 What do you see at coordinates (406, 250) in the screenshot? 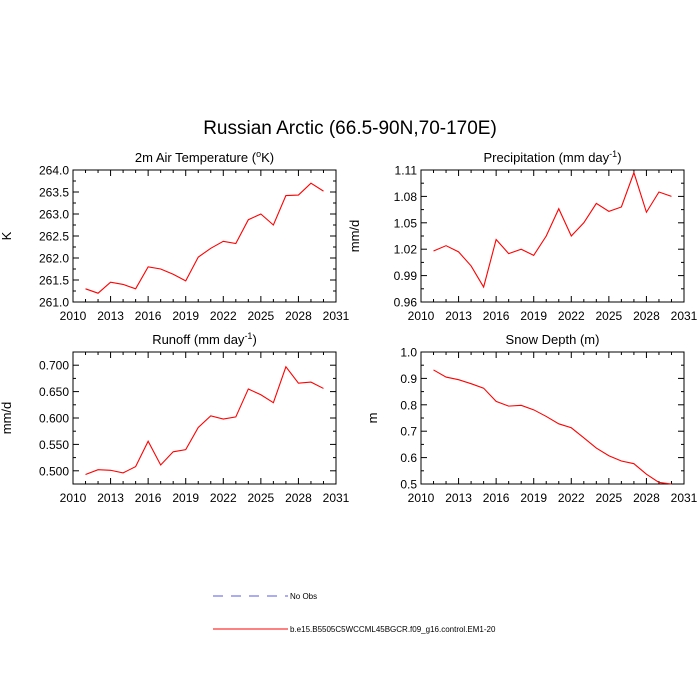
I see `y-tick-label: 1.02` at bounding box center [406, 250].